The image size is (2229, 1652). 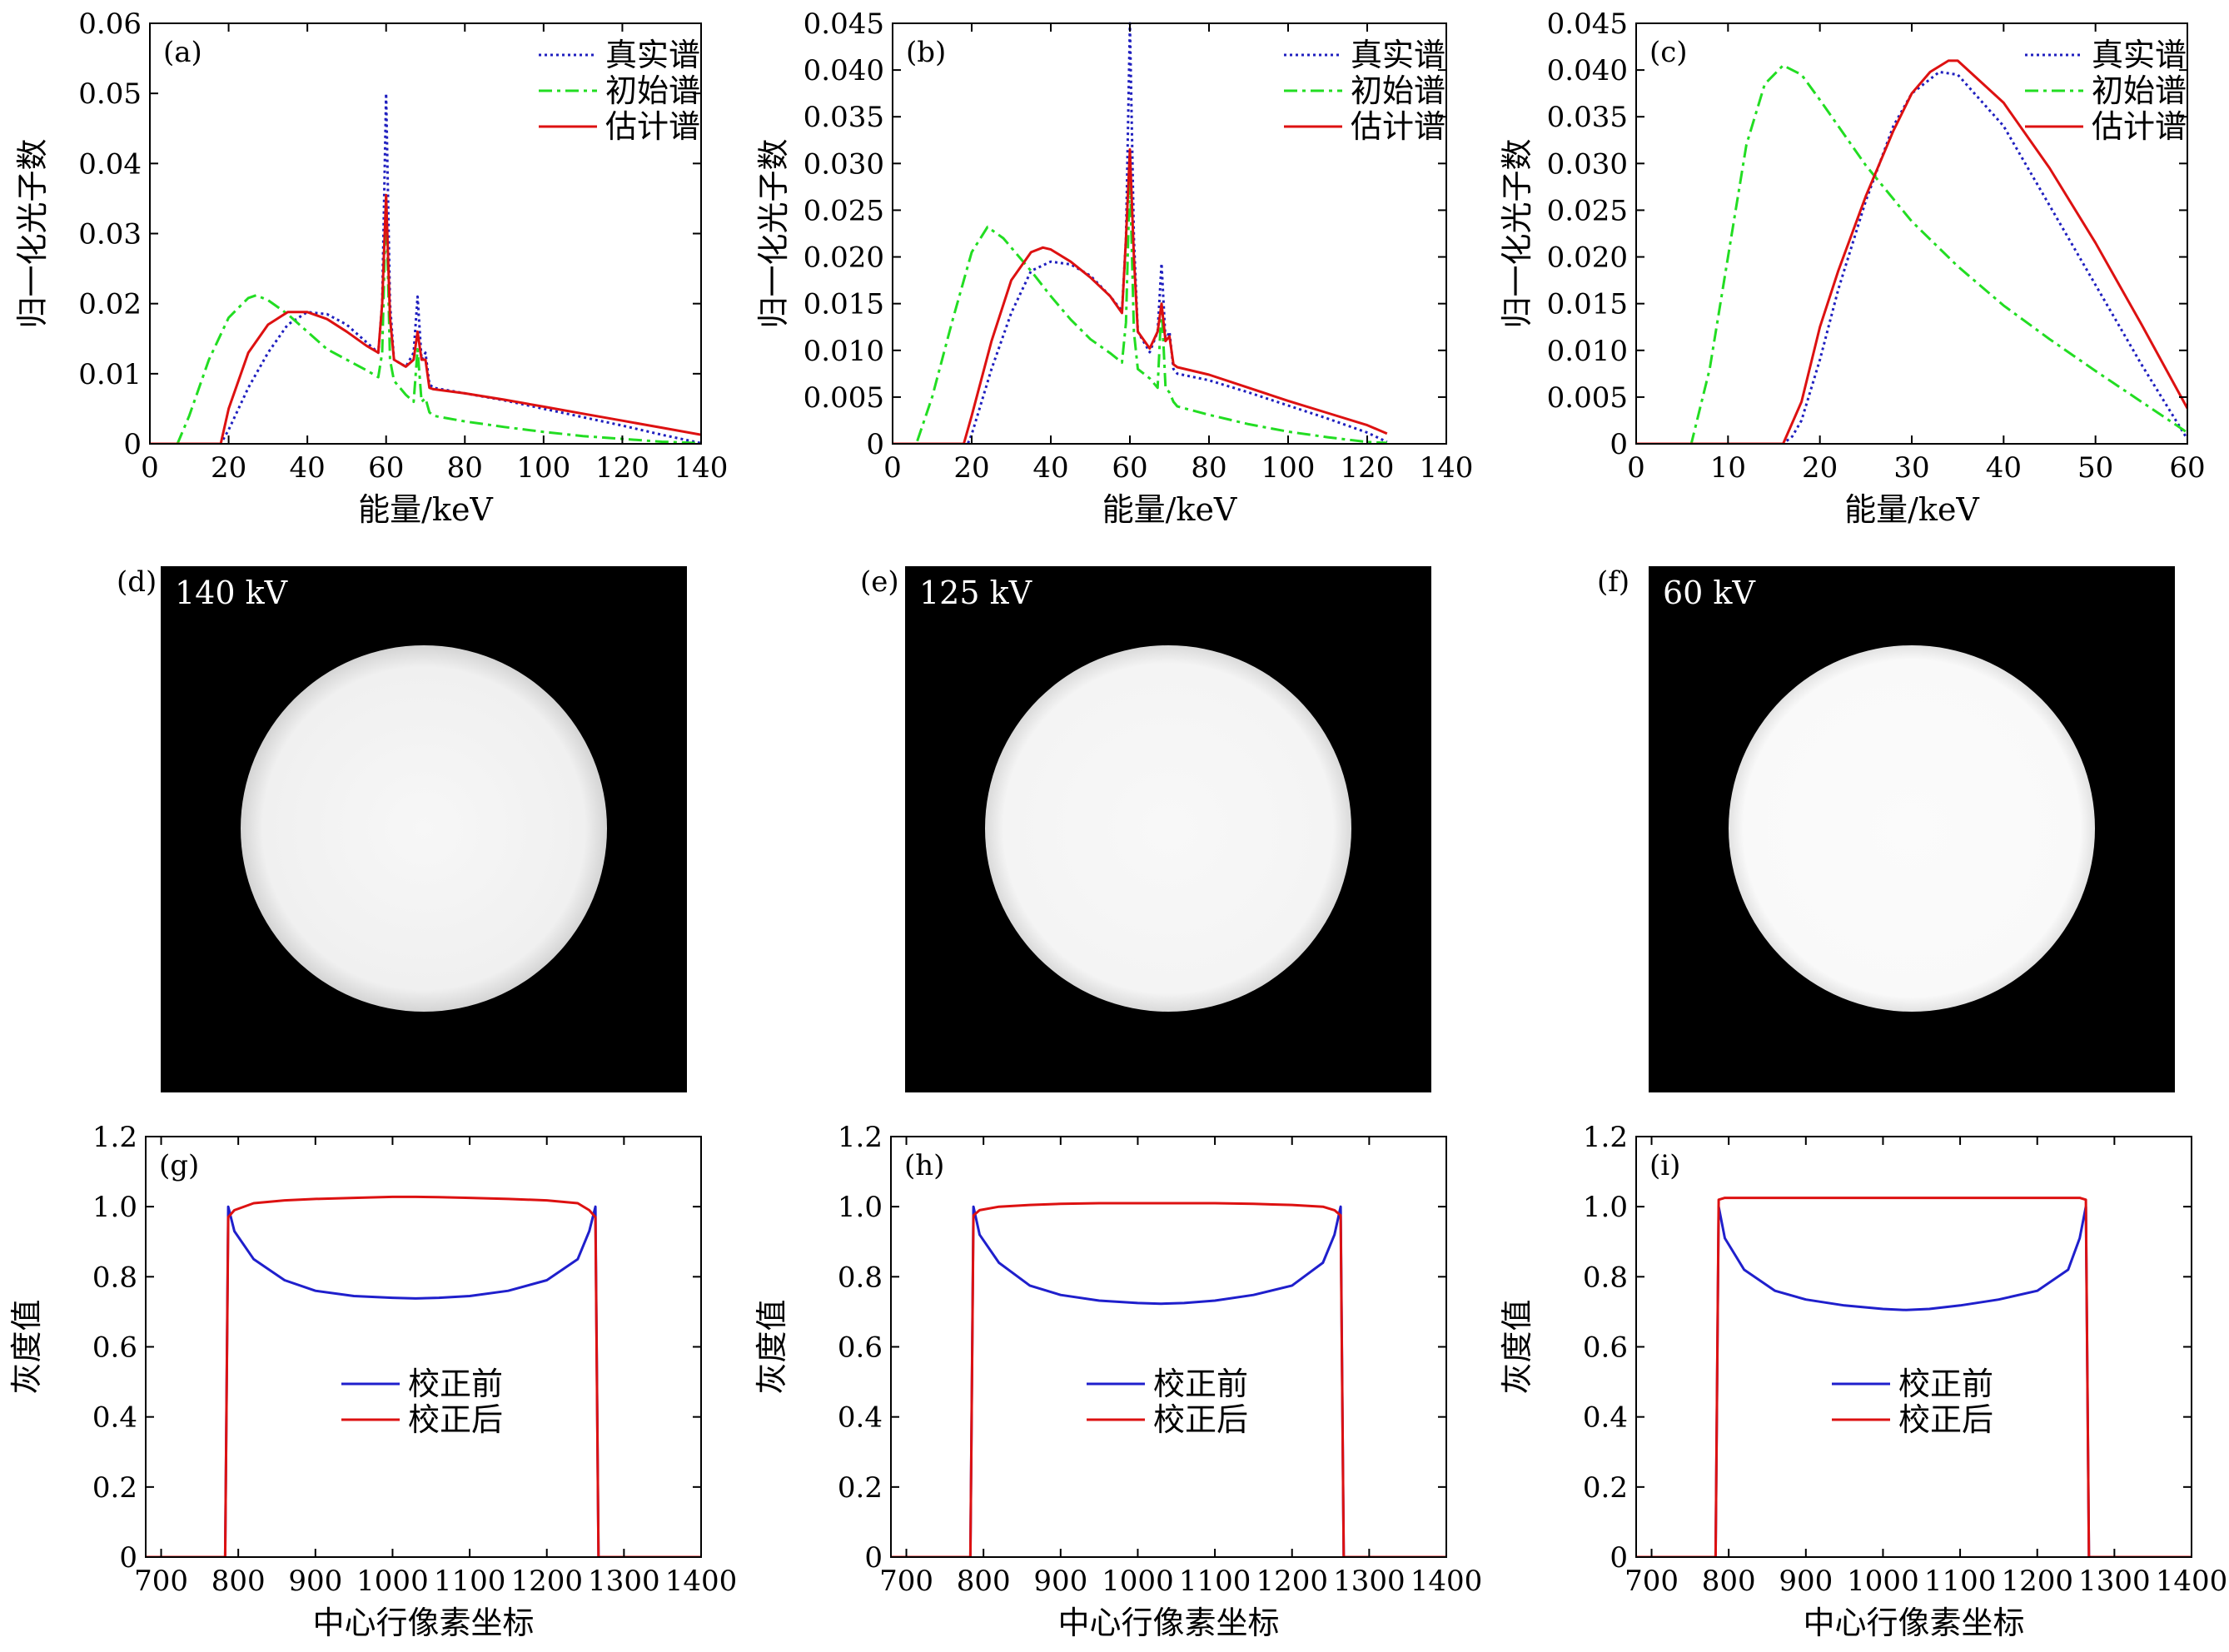 I want to click on y-tick-label: 0.2, so click(x=861, y=1488).